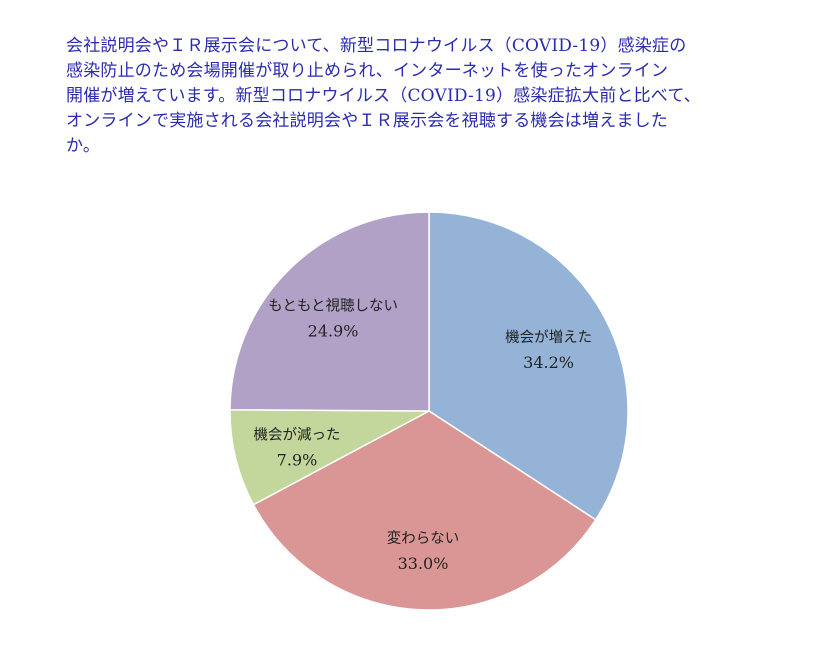  What do you see at coordinates (548, 337) in the screenshot?
I see `pie-slice-label-1: 機会が増えた` at bounding box center [548, 337].